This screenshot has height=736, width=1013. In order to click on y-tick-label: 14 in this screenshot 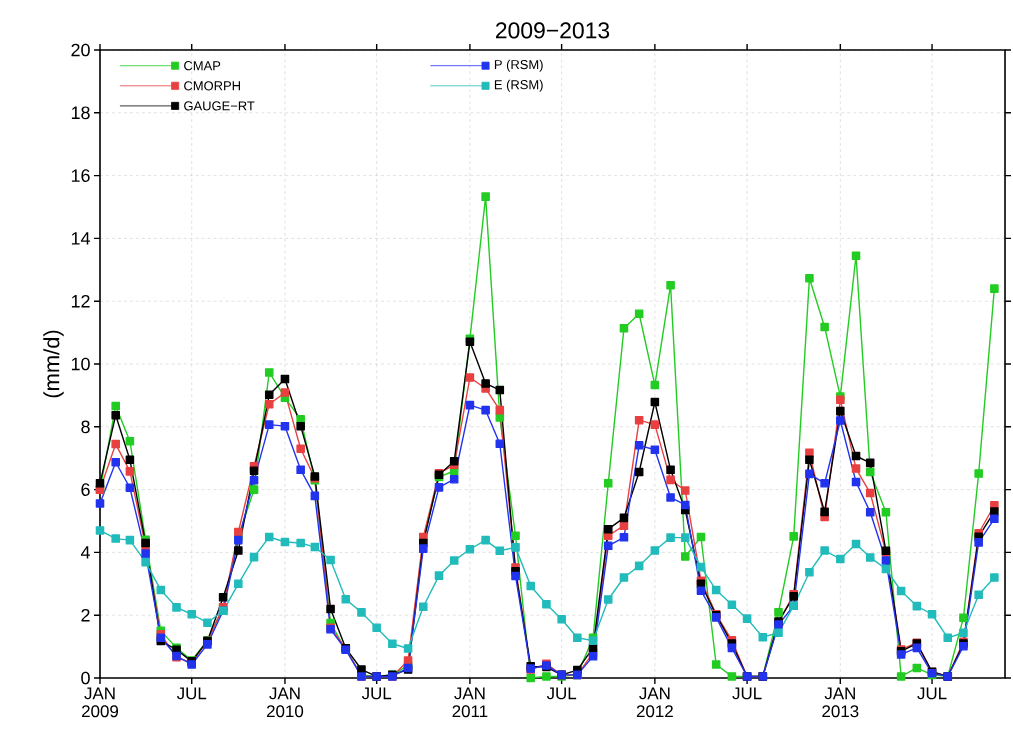, I will do `click(80, 238)`.